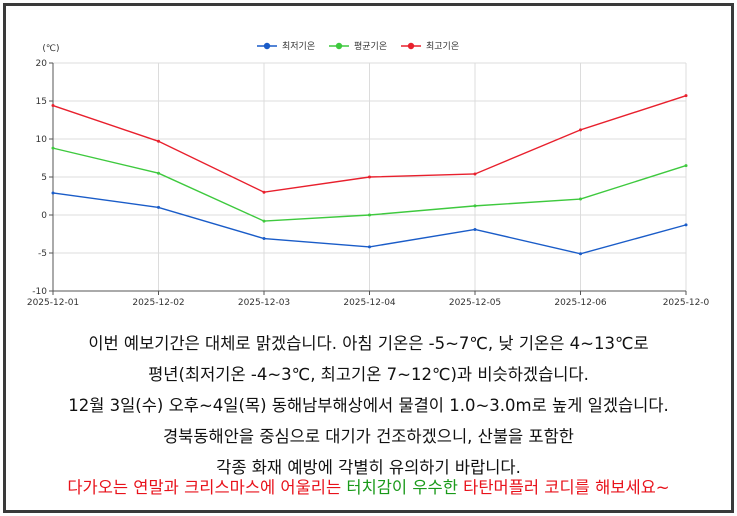  What do you see at coordinates (442, 46) in the screenshot?
I see `legend-label: 최고기온` at bounding box center [442, 46].